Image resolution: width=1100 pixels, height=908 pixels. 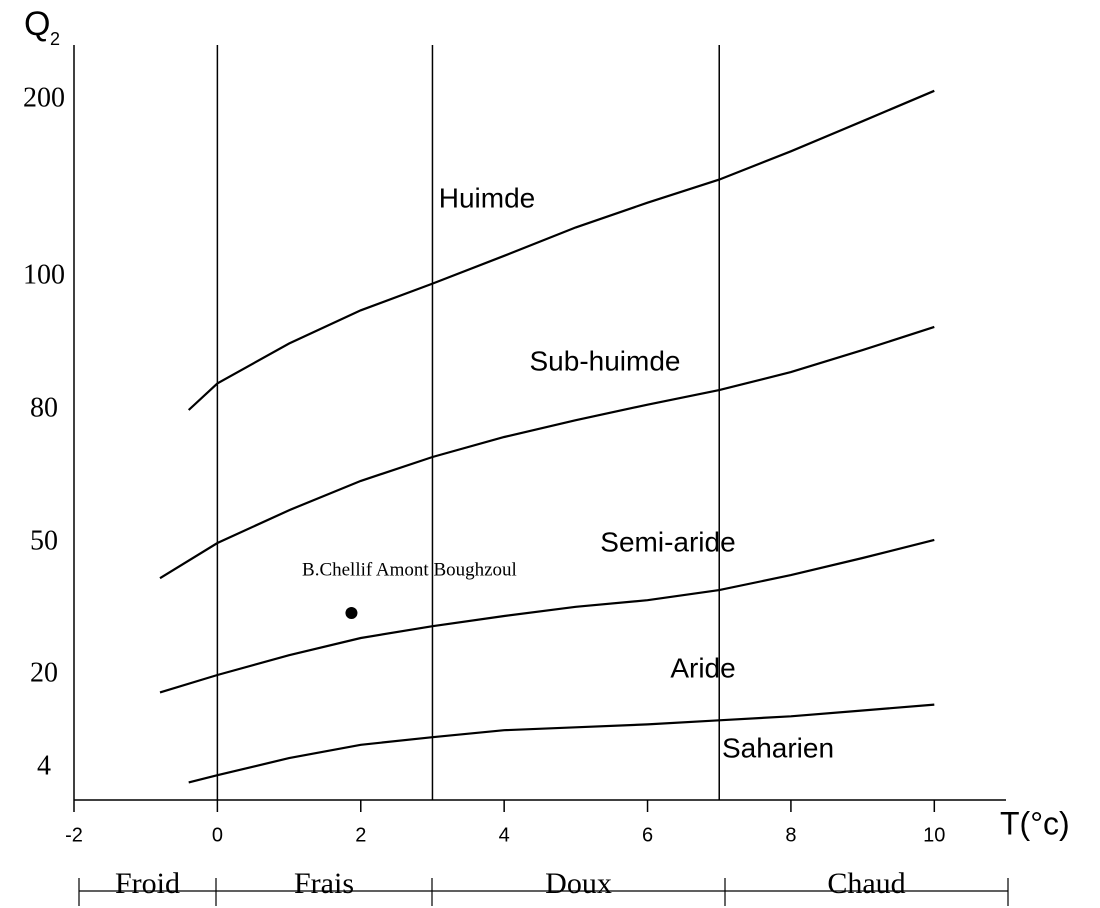 What do you see at coordinates (934, 835) in the screenshot?
I see `x-tick-label: 10` at bounding box center [934, 835].